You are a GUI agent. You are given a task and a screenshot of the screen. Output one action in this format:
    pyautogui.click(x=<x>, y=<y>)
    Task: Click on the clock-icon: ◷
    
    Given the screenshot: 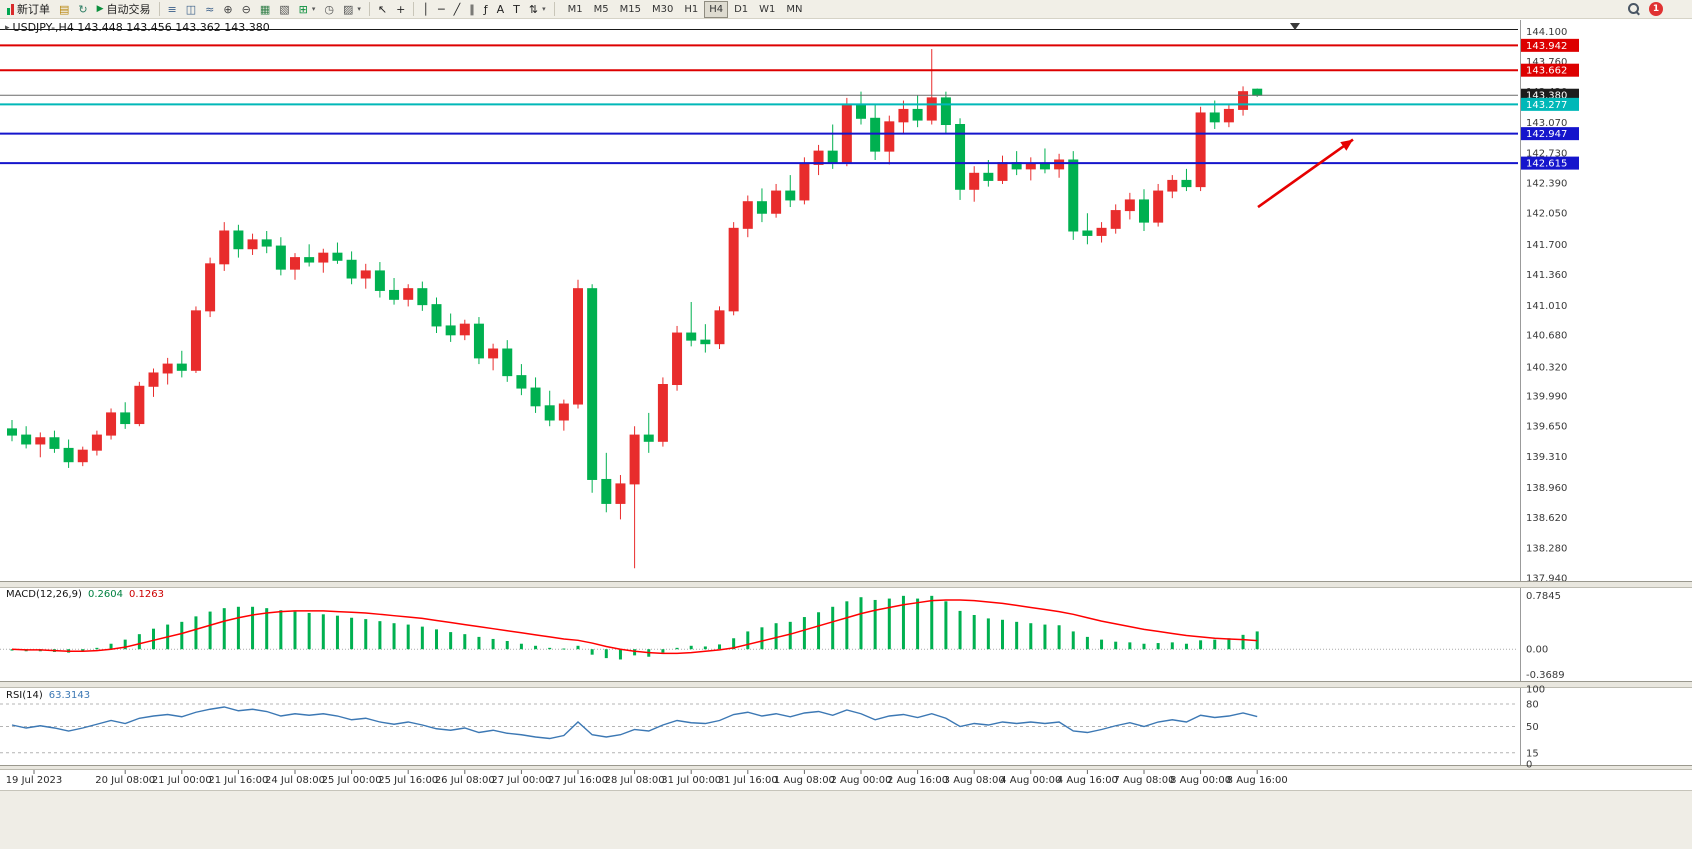 What is the action you would take?
    pyautogui.click(x=329, y=9)
    